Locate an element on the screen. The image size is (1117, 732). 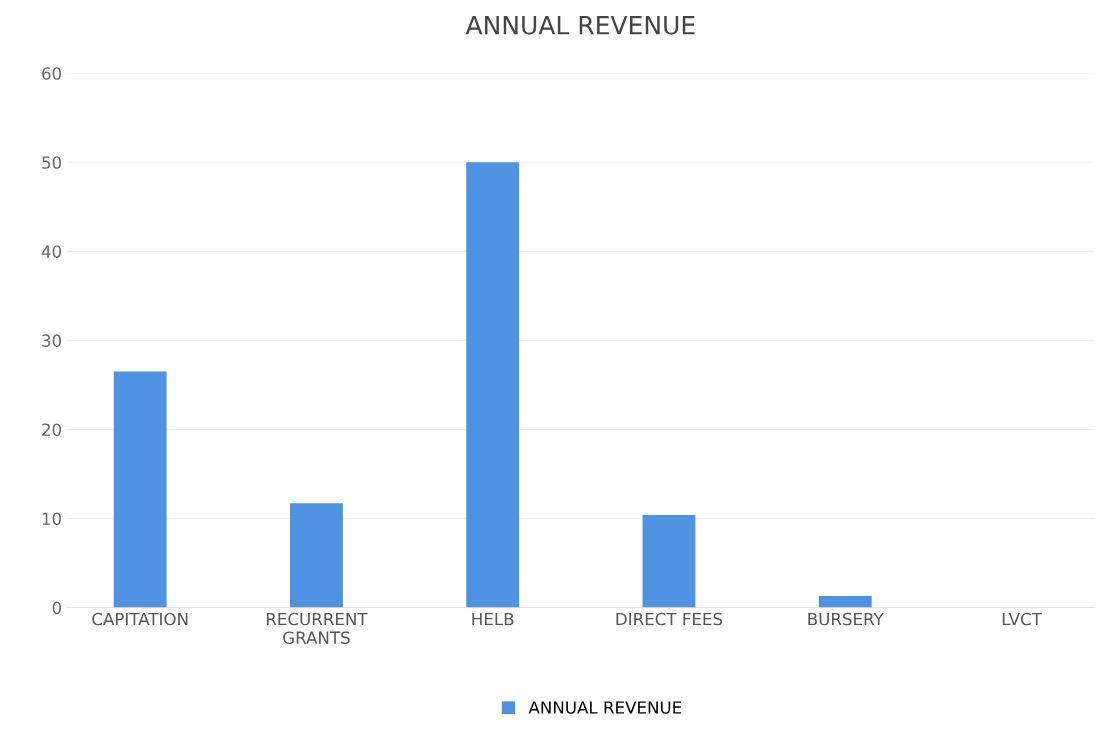
y-tick-label: 20 is located at coordinates (52, 430).